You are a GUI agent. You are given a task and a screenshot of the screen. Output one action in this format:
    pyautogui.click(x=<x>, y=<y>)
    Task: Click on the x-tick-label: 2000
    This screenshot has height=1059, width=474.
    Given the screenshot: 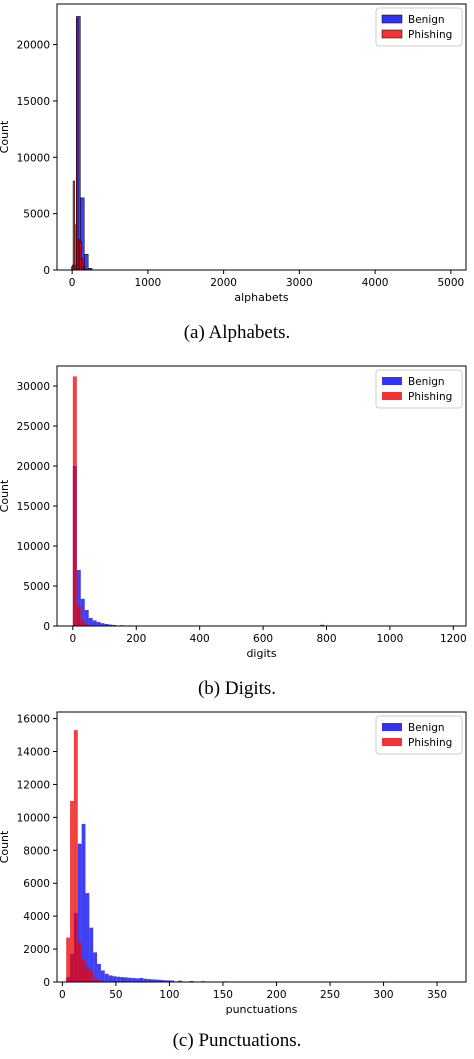 What is the action you would take?
    pyautogui.click(x=223, y=283)
    